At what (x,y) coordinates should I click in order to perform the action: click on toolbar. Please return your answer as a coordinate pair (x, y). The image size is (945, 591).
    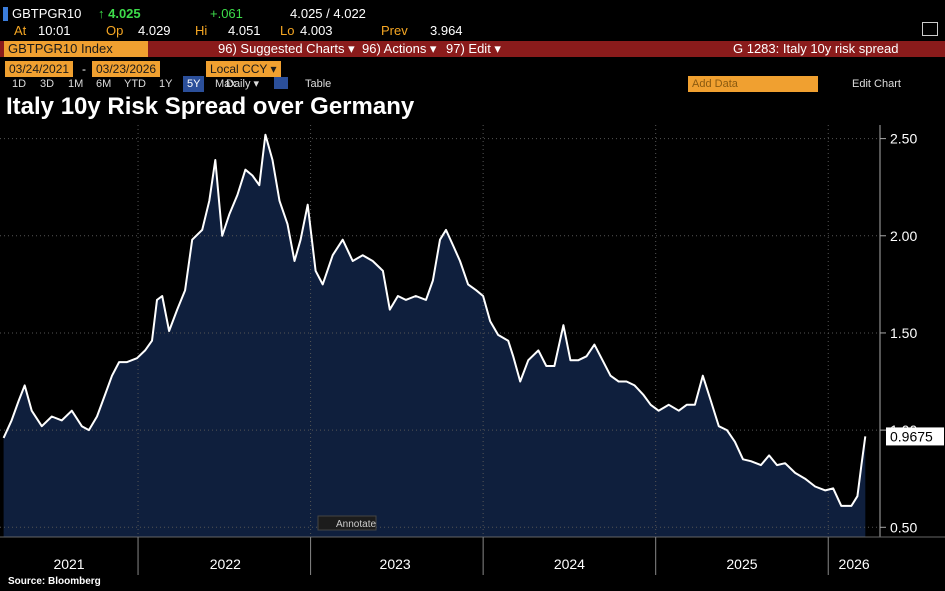
    Looking at the image, I should click on (472, 49).